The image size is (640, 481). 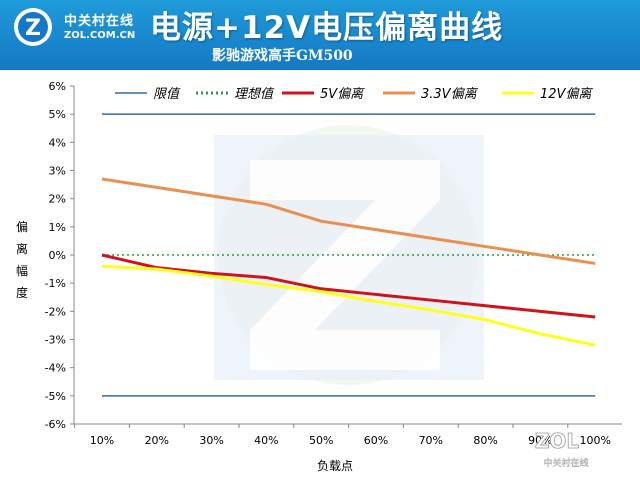 I want to click on x-tick-label: 50%, so click(x=321, y=440).